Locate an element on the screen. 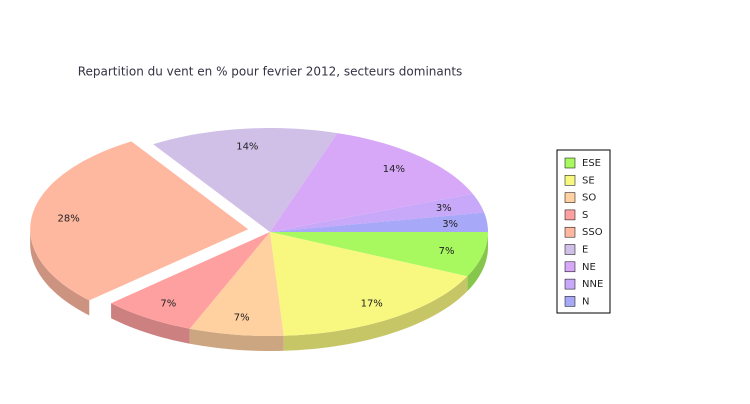 The height and width of the screenshot is (404, 750). legend-label: NNE is located at coordinates (592, 284).